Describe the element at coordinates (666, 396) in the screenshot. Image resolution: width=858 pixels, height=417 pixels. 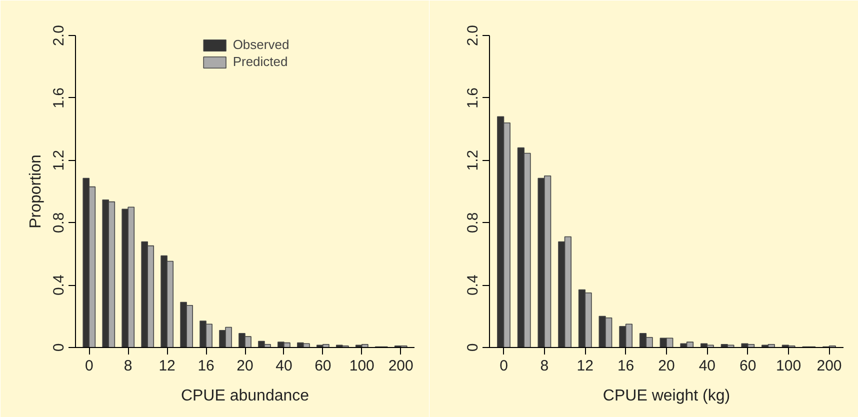
I see `x-axis-title: CPUE weight (kg)` at that location.